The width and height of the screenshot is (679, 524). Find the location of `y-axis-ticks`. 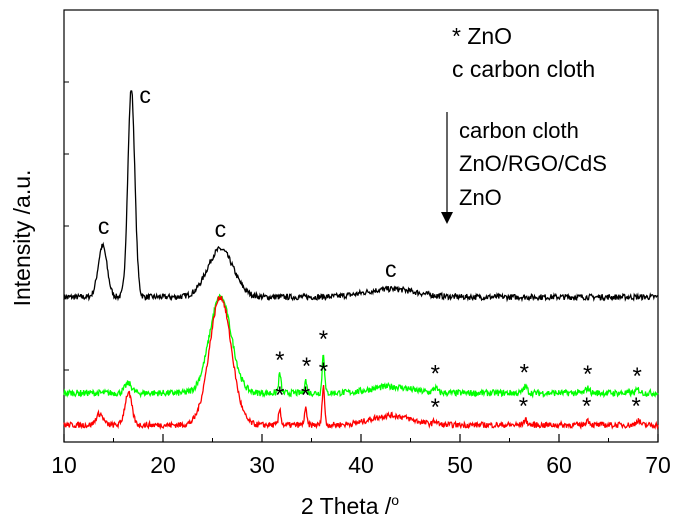

y-axis-ticks is located at coordinates (66, 226).